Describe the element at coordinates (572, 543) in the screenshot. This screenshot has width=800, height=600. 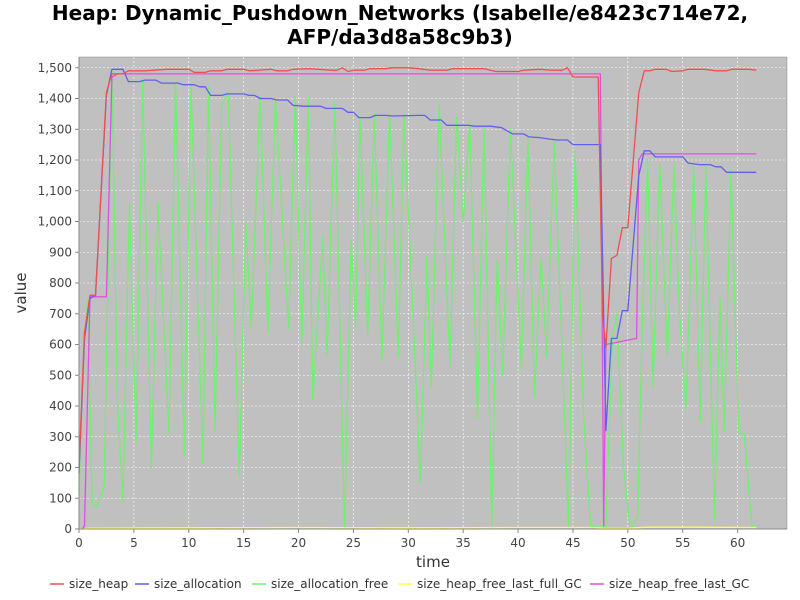
I see `x-tick-label-9: 45` at that location.